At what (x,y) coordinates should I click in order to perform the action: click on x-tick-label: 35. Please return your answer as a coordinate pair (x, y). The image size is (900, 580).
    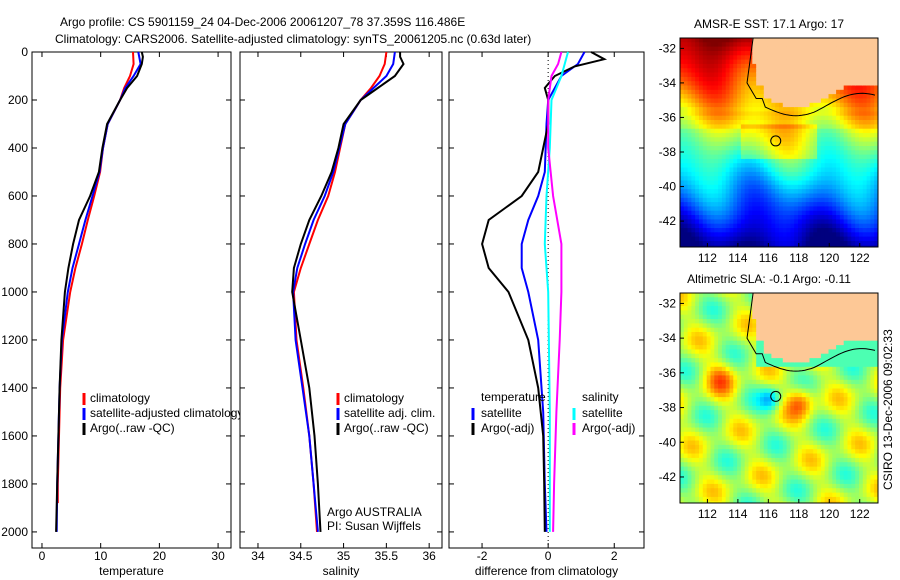
    Looking at the image, I should click on (344, 556).